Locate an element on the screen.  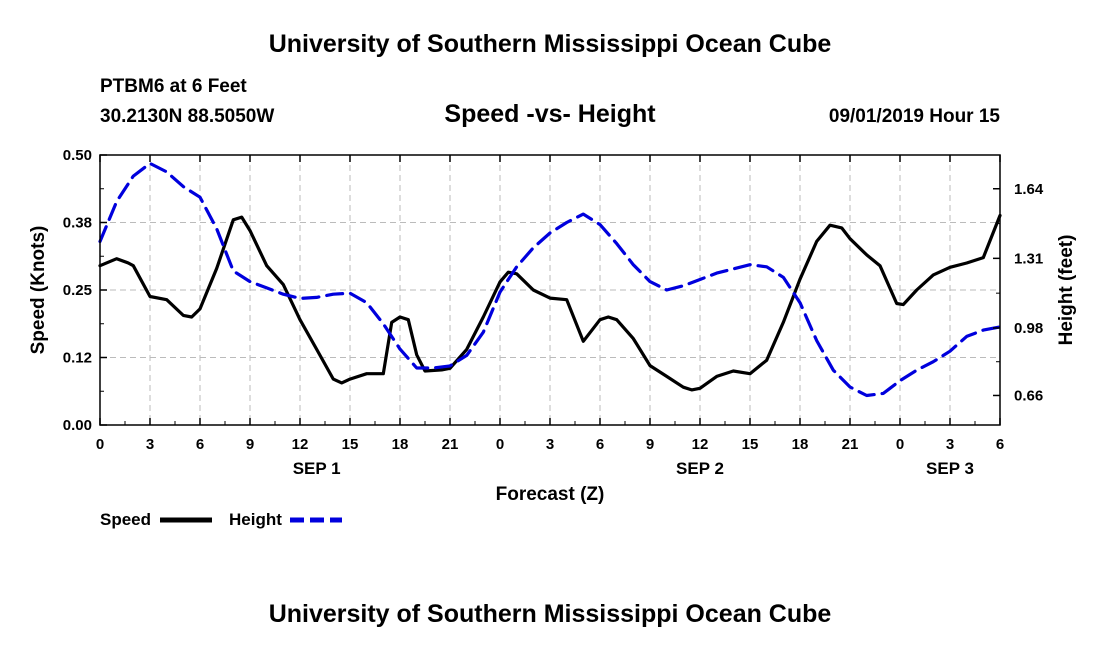
y-tick-label: 0.38 is located at coordinates (77, 223).